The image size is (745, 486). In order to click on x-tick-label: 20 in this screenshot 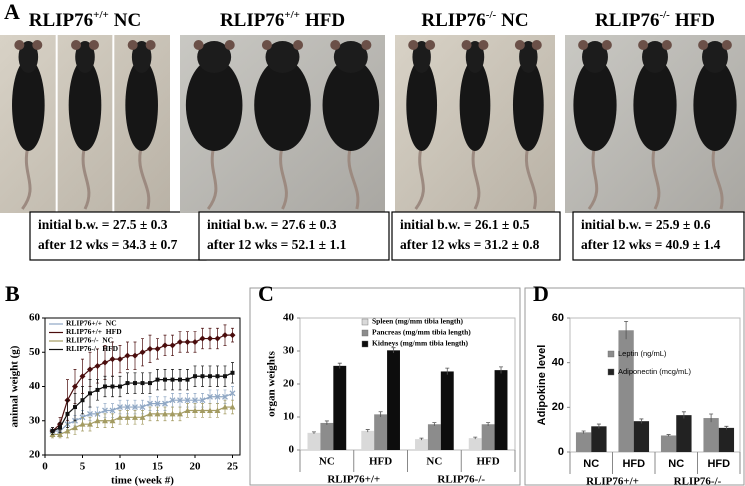, I will do `click(196, 467)`.